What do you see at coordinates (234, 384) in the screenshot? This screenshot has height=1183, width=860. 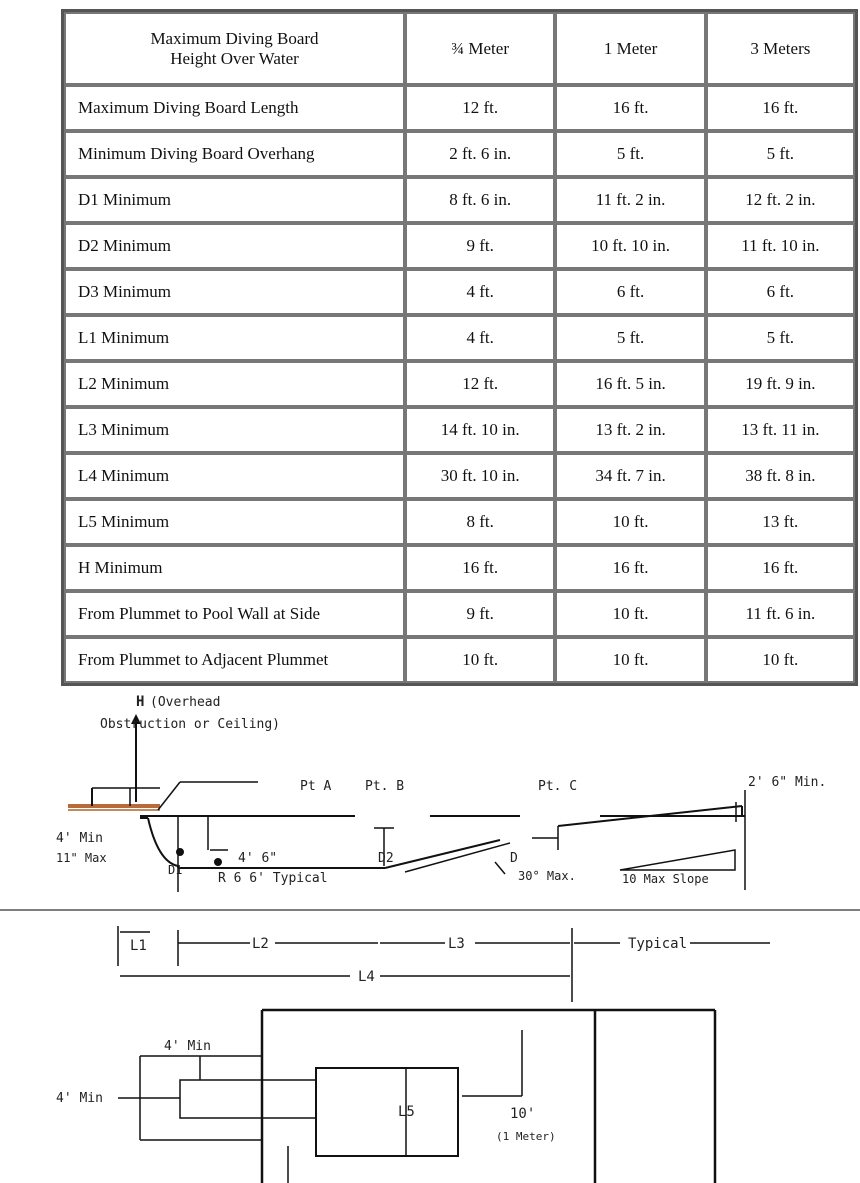 I see `row-label-cell: L2 Minimum` at bounding box center [234, 384].